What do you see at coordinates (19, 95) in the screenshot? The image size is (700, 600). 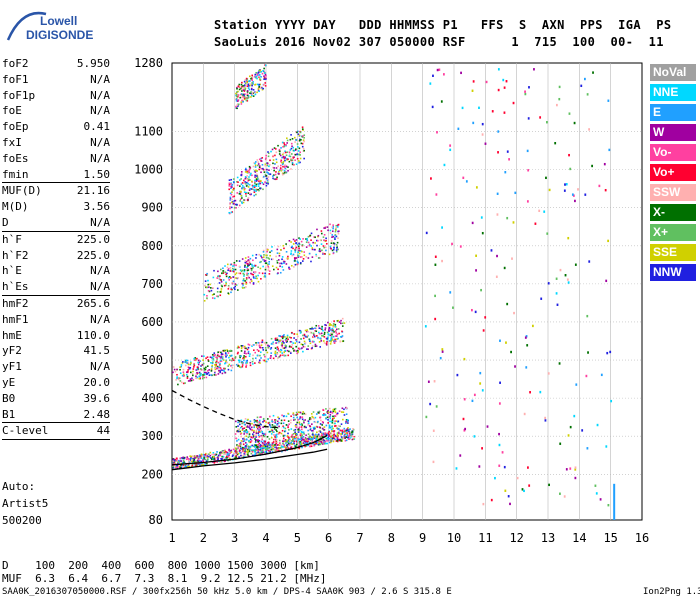 I see `param-name: foF1p` at bounding box center [19, 95].